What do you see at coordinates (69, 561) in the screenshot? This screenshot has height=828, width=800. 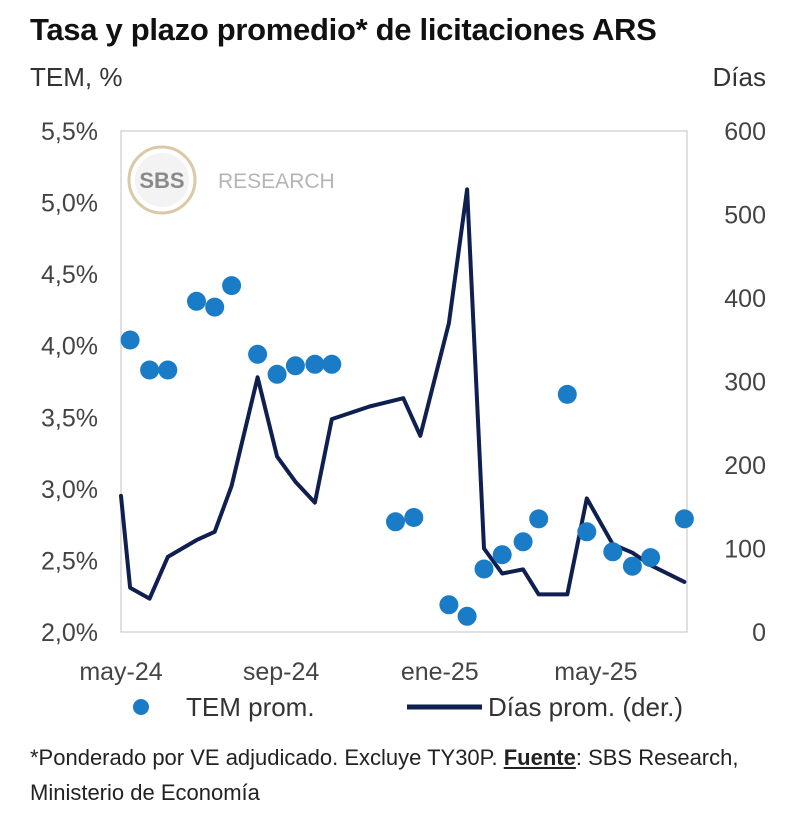 I see `left-tick-label: 2,5%` at bounding box center [69, 561].